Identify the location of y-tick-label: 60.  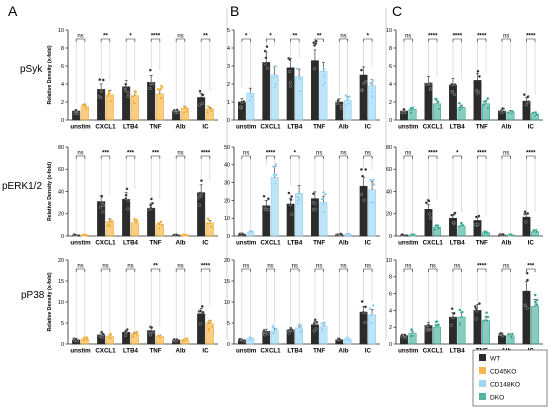
(61, 170).